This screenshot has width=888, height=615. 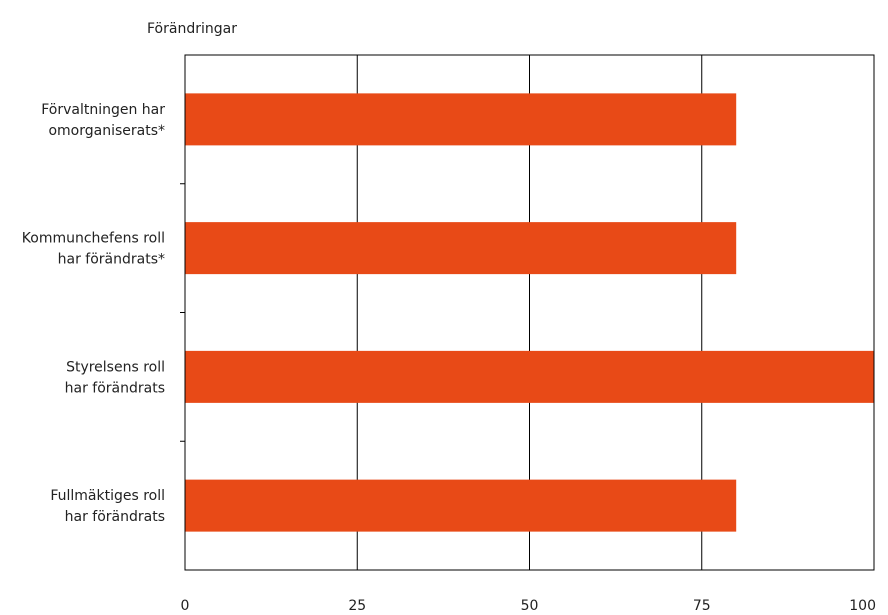 I want to click on category-label-1: Kommunchefens roll har förändrats*, so click(x=93, y=249).